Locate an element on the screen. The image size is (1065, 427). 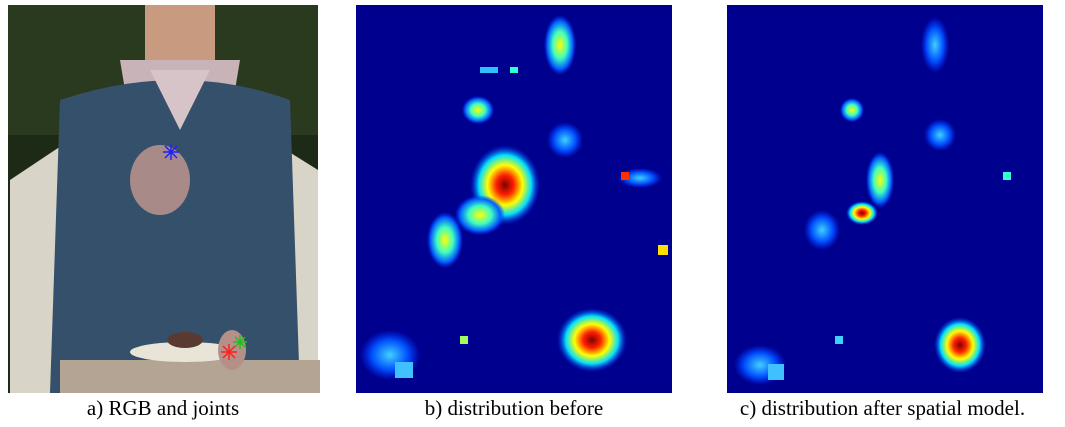
joint-markers is located at coordinates (205, 252).